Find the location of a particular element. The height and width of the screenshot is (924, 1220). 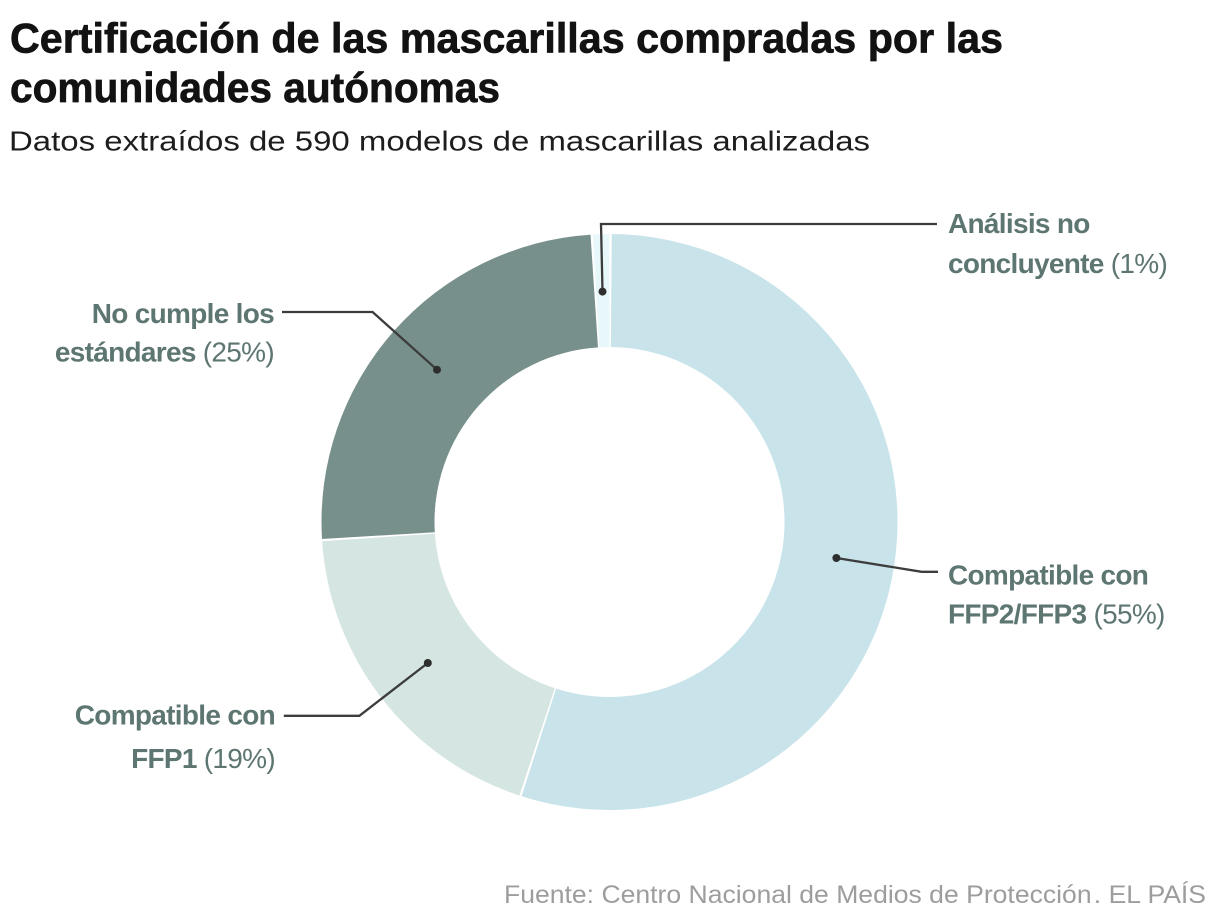

svg-text: concluyente (1%) is located at coordinates (1057, 263).